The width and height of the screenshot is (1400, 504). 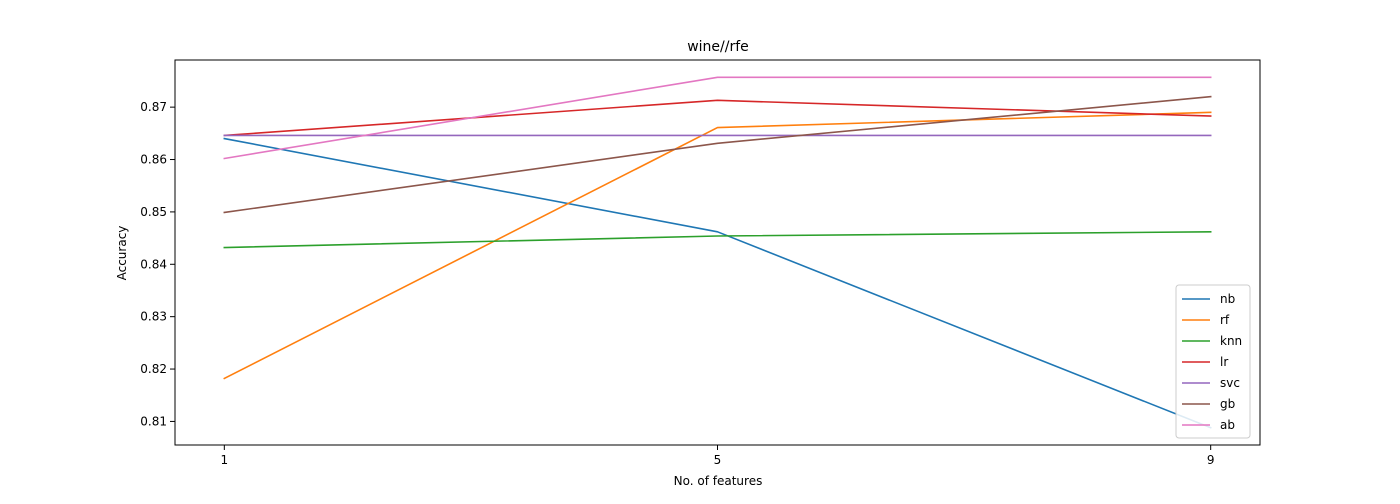 I want to click on series-line-ab, so click(x=717, y=118).